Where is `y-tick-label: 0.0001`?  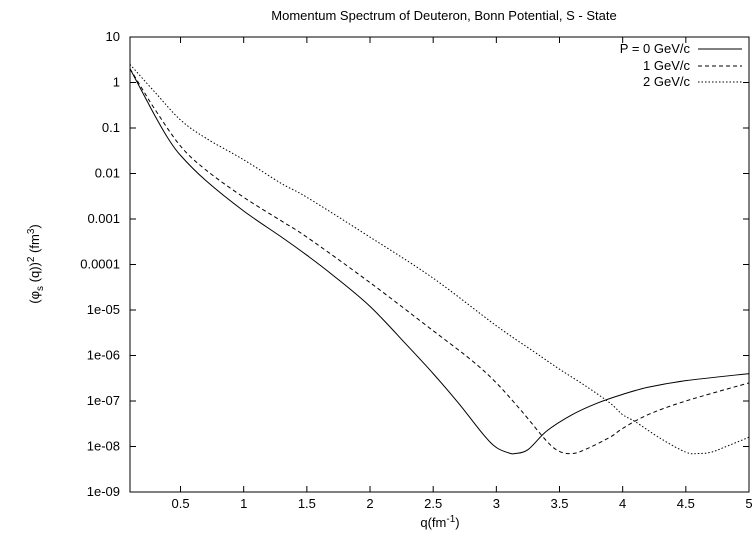
y-tick-label: 0.0001 is located at coordinates (100, 264).